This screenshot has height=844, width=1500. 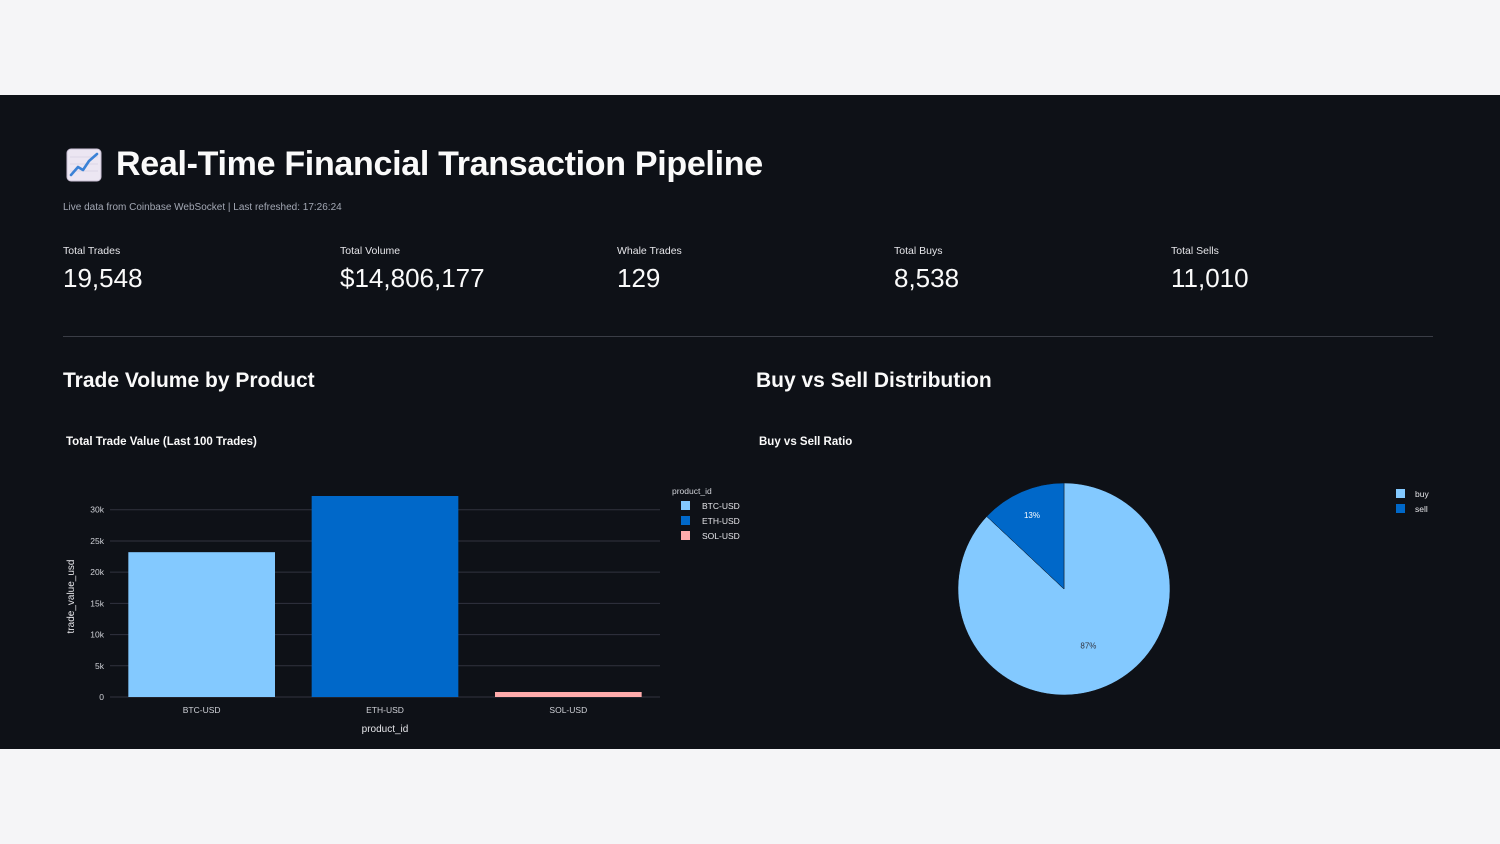 I want to click on metric-label: Total Trades, so click(x=92, y=251).